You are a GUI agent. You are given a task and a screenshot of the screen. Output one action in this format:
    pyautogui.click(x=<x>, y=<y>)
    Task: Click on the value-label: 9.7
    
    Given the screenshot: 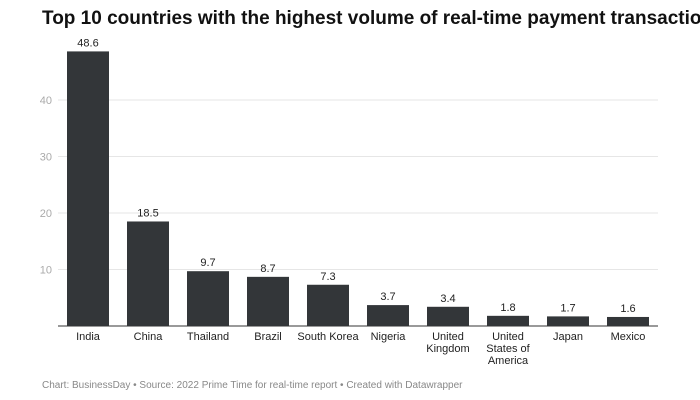 What is the action you would take?
    pyautogui.click(x=207, y=263)
    